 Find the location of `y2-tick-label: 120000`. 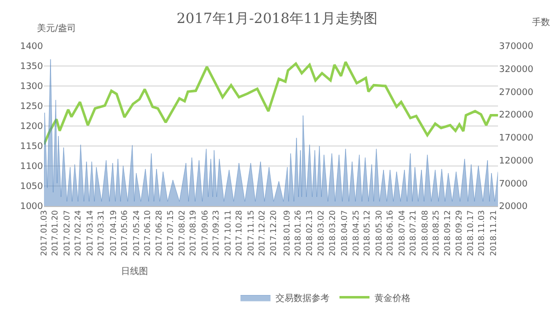

y2-tick-label: 120000 is located at coordinates (516, 161).